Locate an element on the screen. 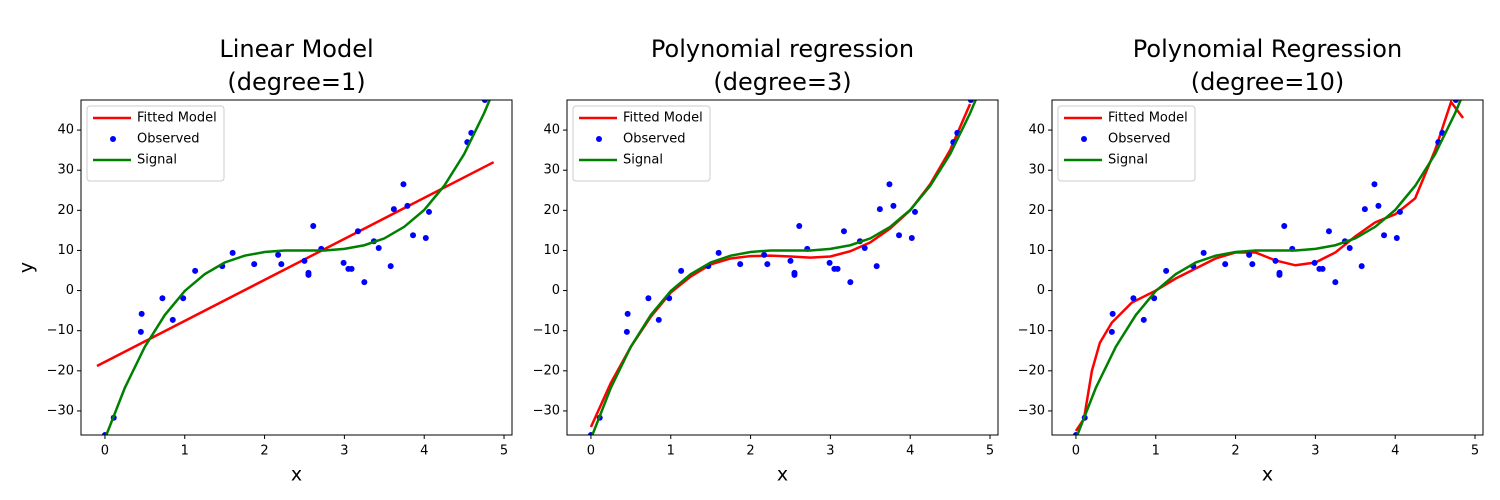 The width and height of the screenshot is (1500, 500). chart-title: (degree=3) is located at coordinates (782, 82).